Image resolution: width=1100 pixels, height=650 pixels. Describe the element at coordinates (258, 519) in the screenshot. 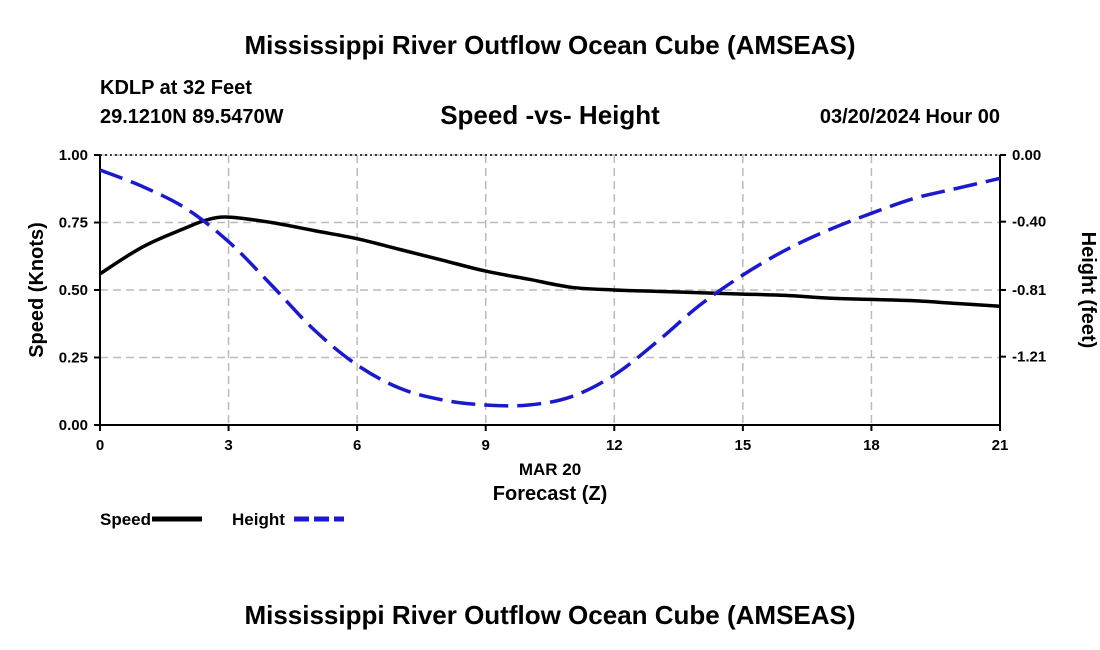

I see `height-legend-label: Height` at that location.